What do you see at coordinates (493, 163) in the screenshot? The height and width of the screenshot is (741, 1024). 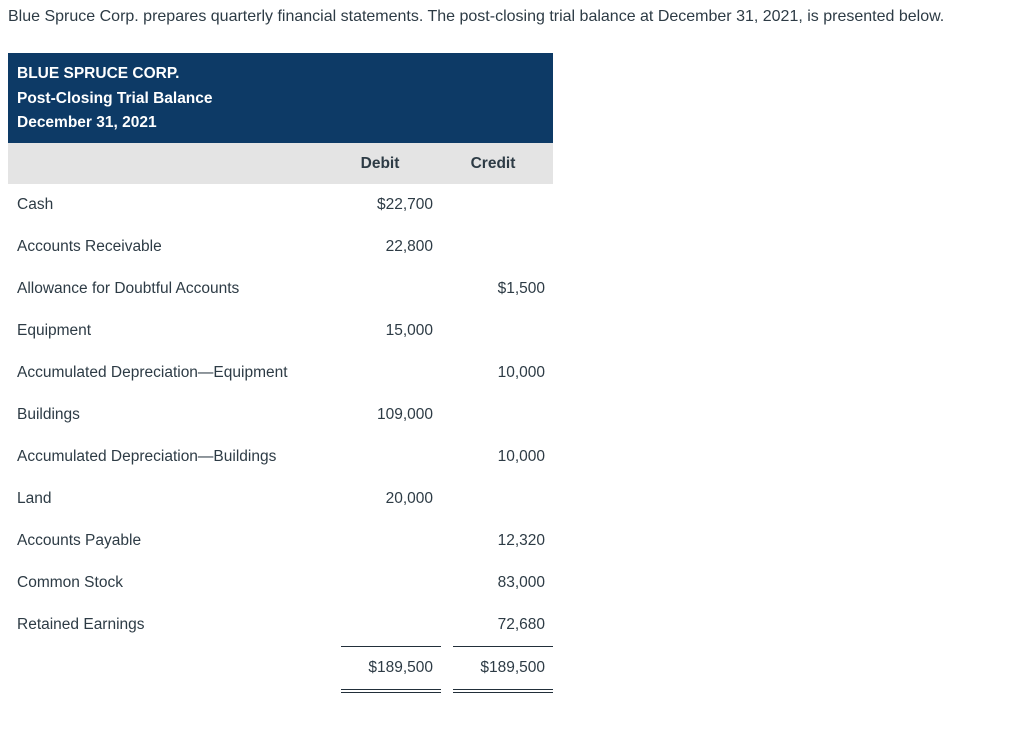 I see `credit-column-header: Credit` at bounding box center [493, 163].